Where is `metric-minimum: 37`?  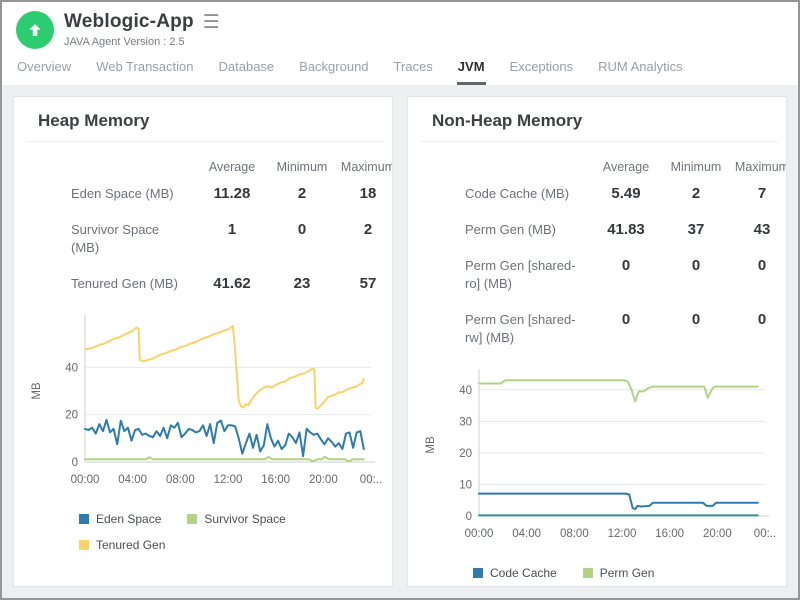
metric-minimum: 37 is located at coordinates (696, 229).